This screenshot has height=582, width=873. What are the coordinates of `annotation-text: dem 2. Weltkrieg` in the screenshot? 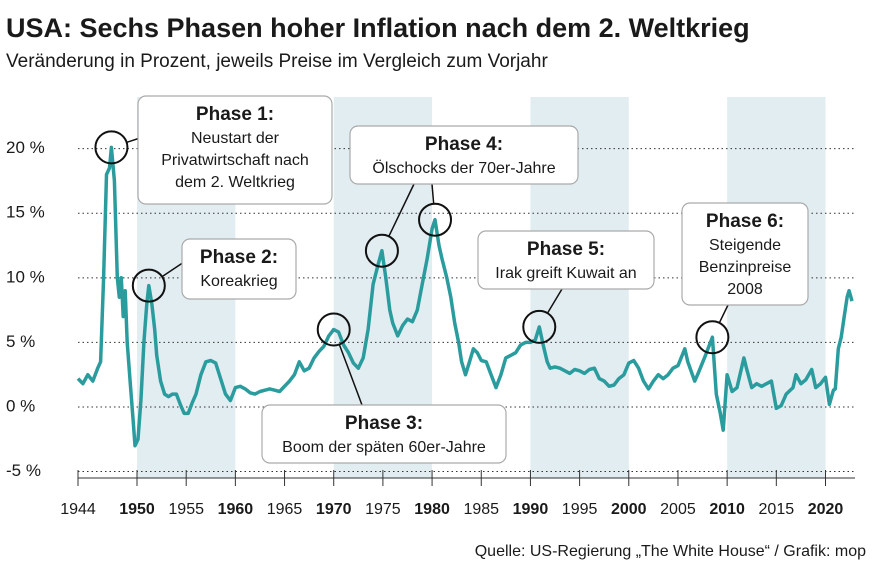 It's located at (235, 182).